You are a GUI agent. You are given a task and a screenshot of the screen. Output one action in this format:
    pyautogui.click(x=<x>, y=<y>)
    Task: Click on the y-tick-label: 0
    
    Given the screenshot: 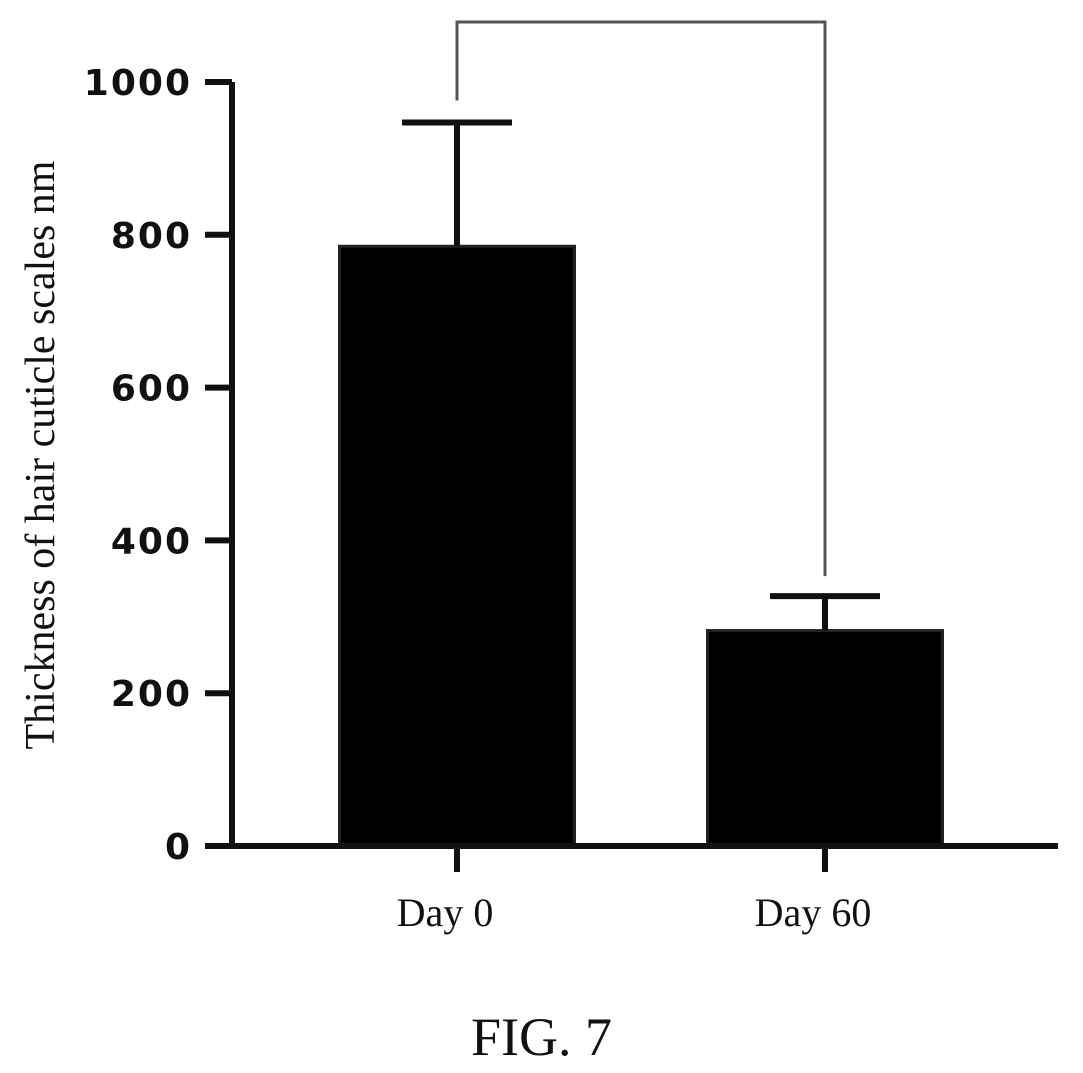 What is the action you would take?
    pyautogui.click(x=178, y=847)
    